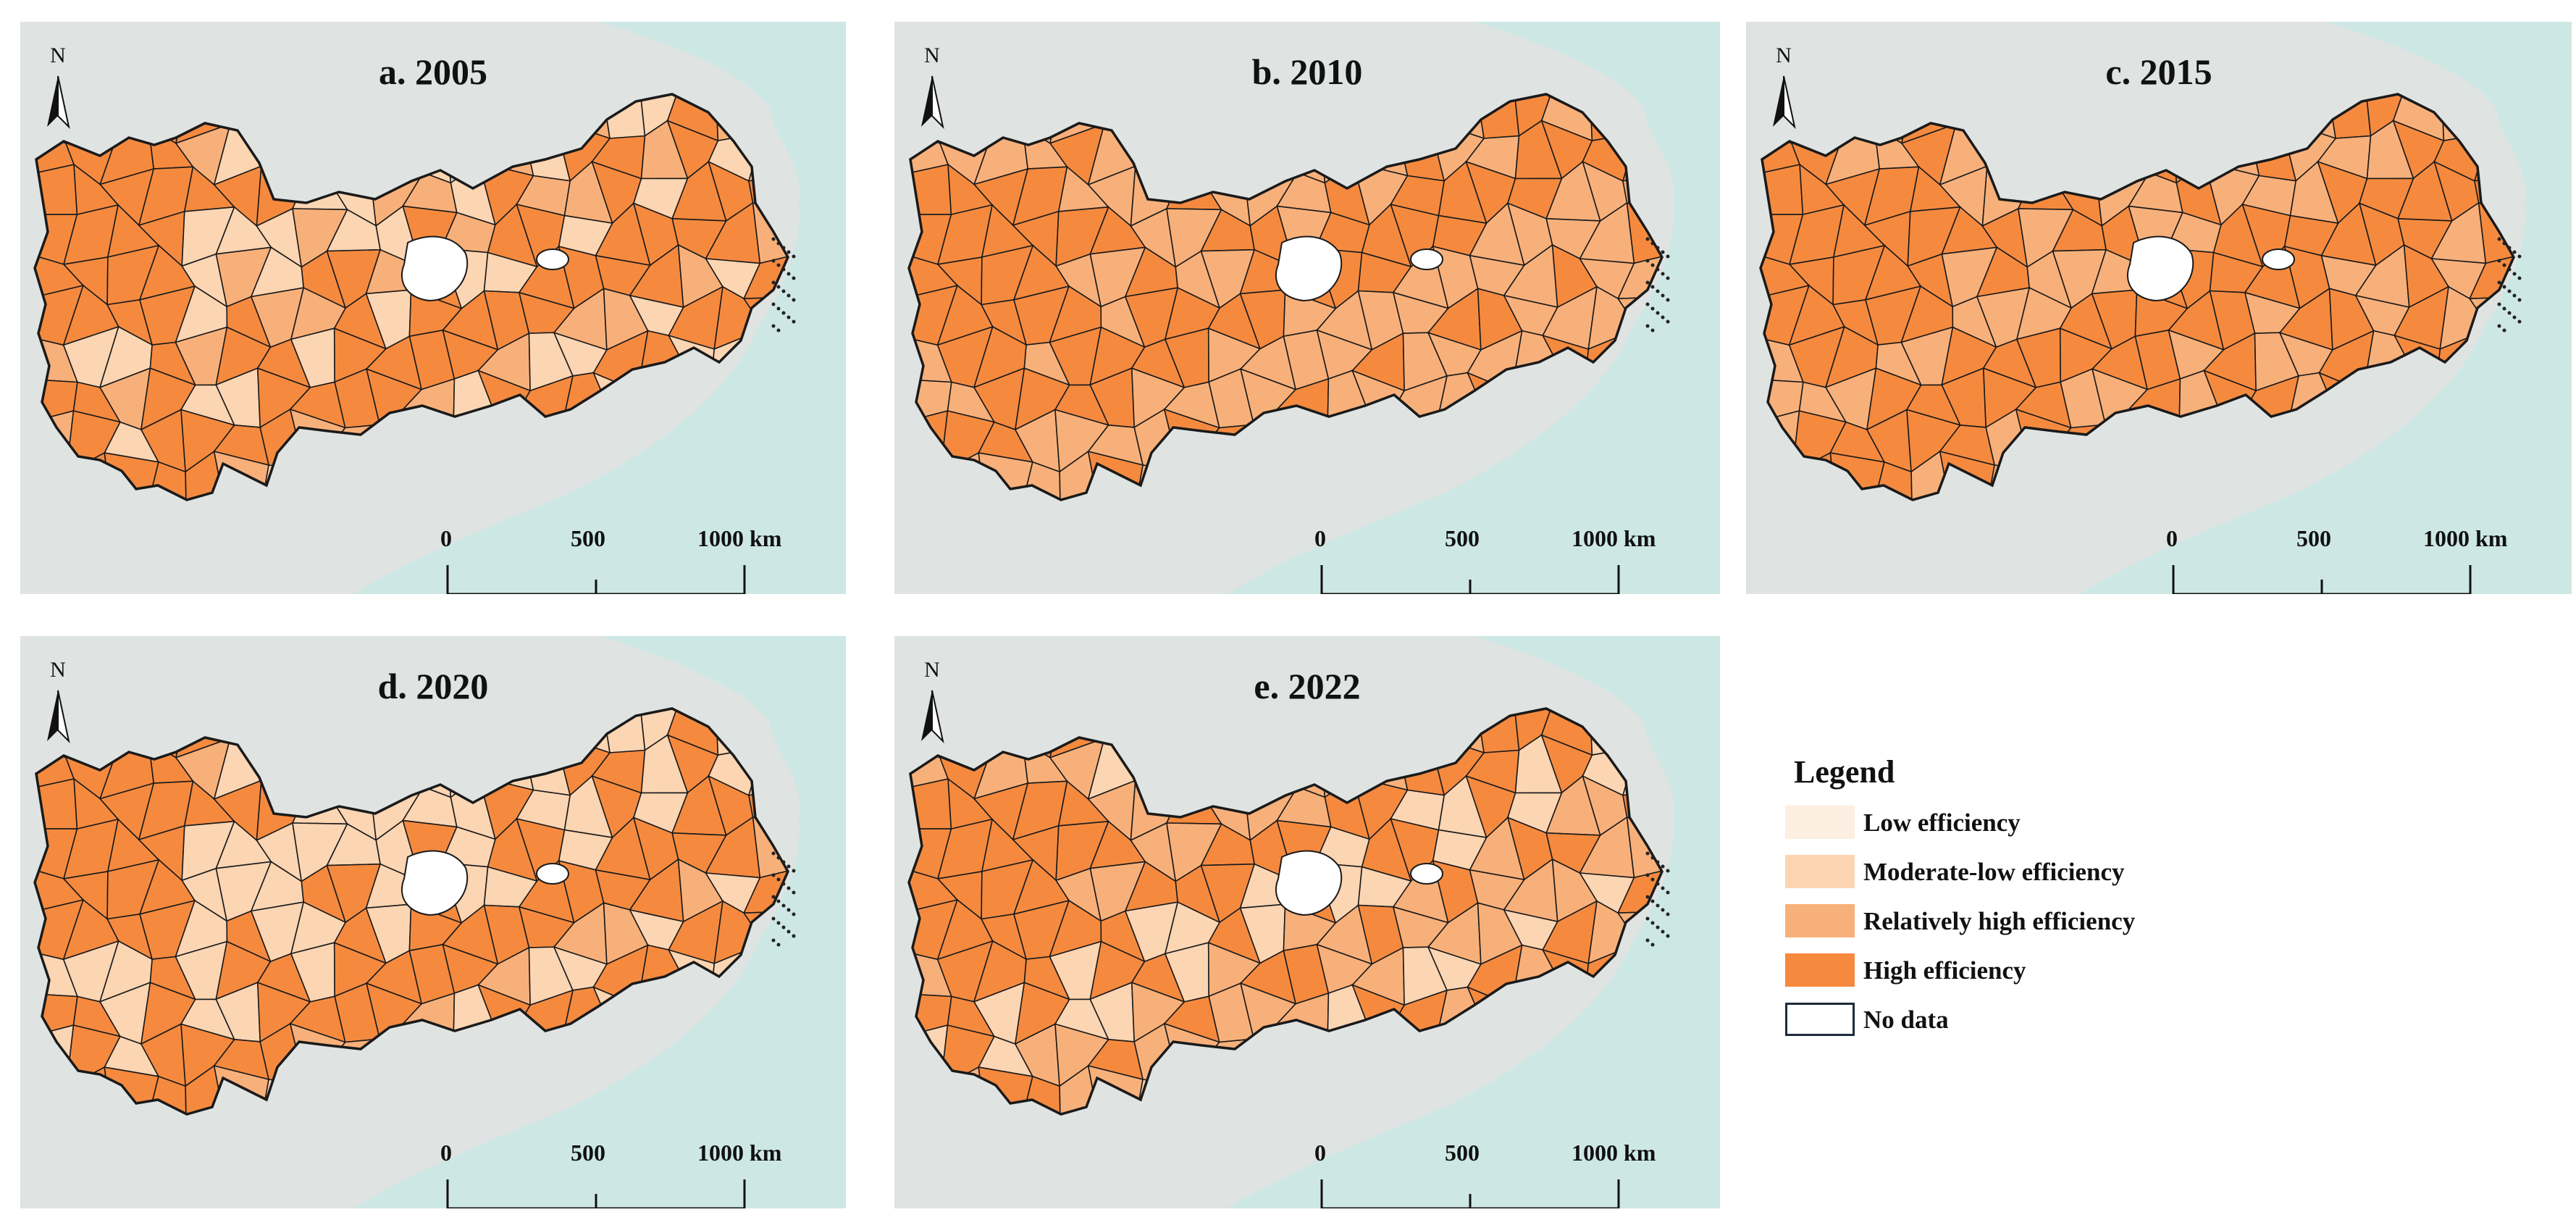  What do you see at coordinates (2009, 1021) in the screenshot?
I see `legend-item-no-data: No data` at bounding box center [2009, 1021].